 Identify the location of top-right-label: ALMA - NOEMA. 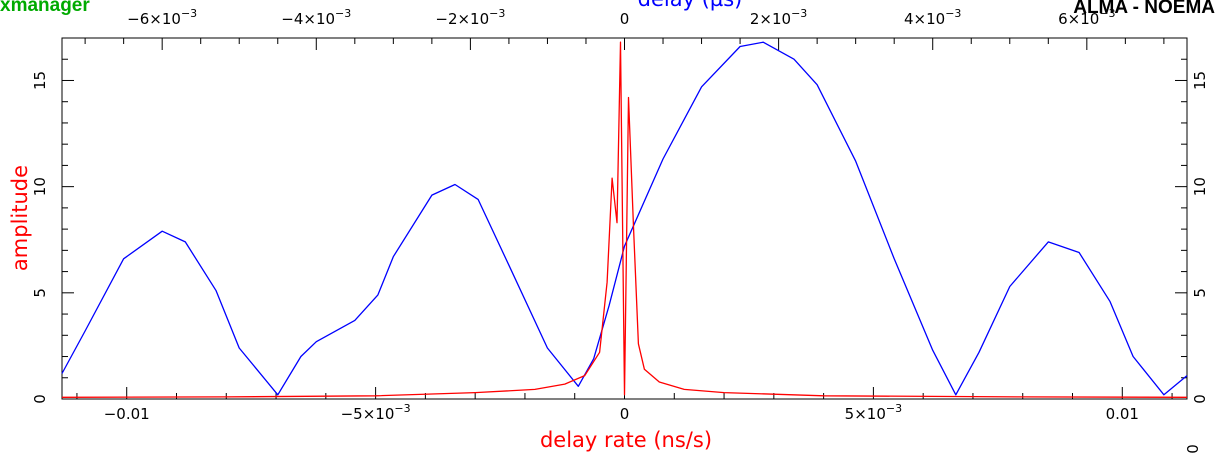
(1144, 9).